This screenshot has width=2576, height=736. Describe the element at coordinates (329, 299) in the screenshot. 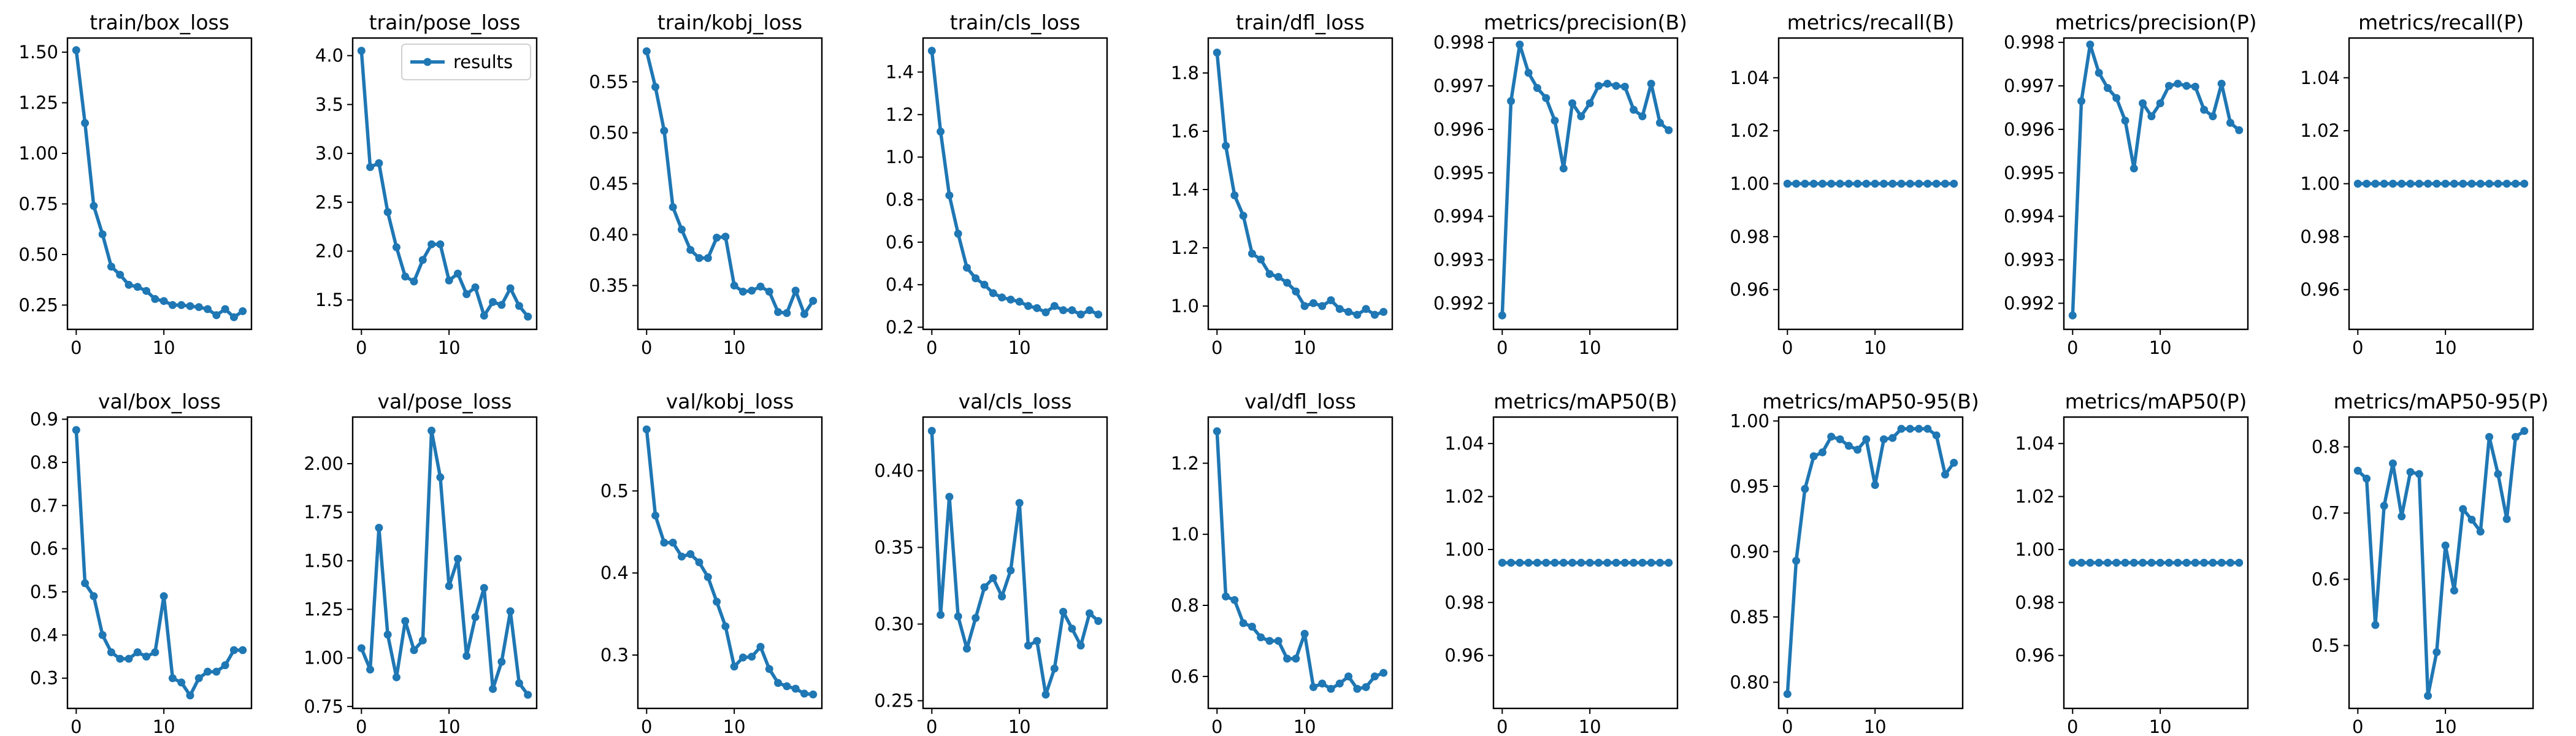

I see `y-tick-label: 1.5` at that location.